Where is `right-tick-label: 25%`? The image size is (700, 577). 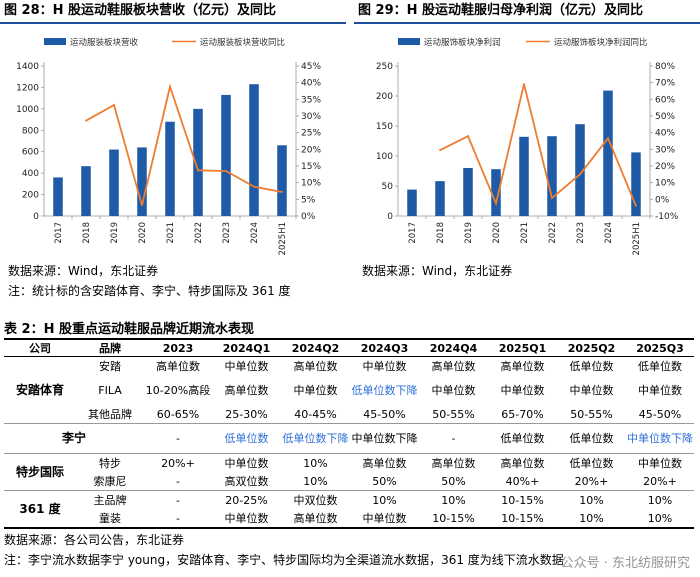 right-tick-label: 25% is located at coordinates (311, 134).